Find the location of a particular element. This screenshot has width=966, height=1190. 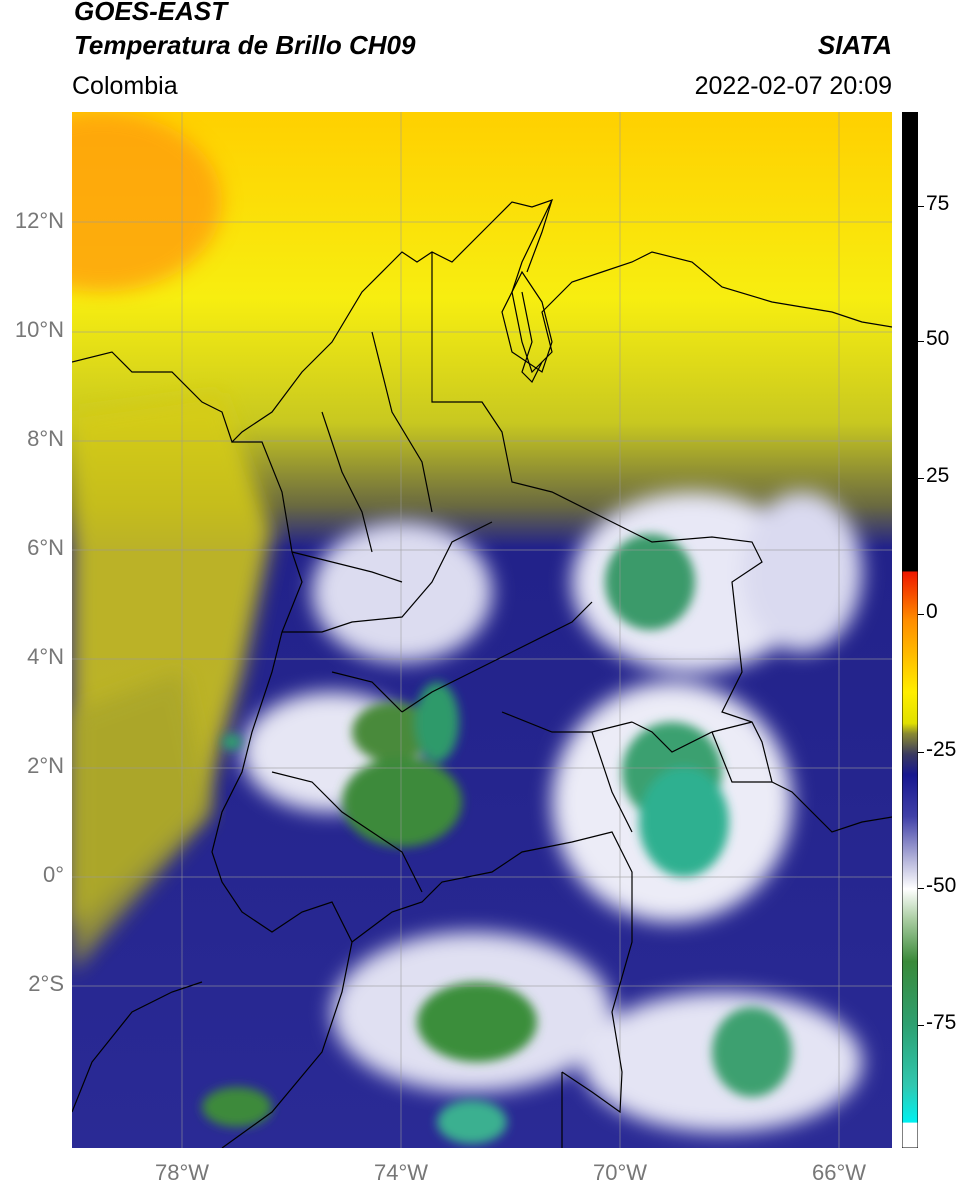

lon-label: 70°W is located at coordinates (620, 1172).